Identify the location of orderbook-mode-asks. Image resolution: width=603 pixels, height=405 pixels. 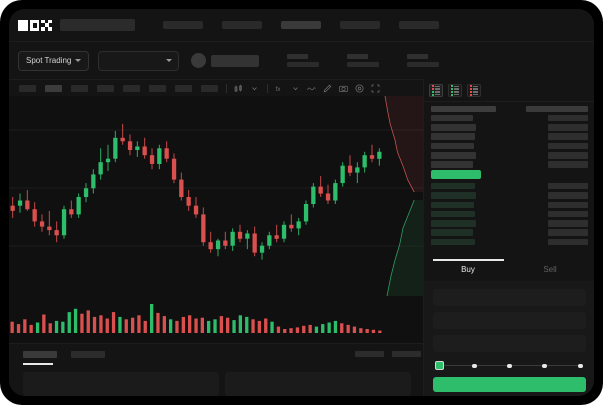
(474, 90).